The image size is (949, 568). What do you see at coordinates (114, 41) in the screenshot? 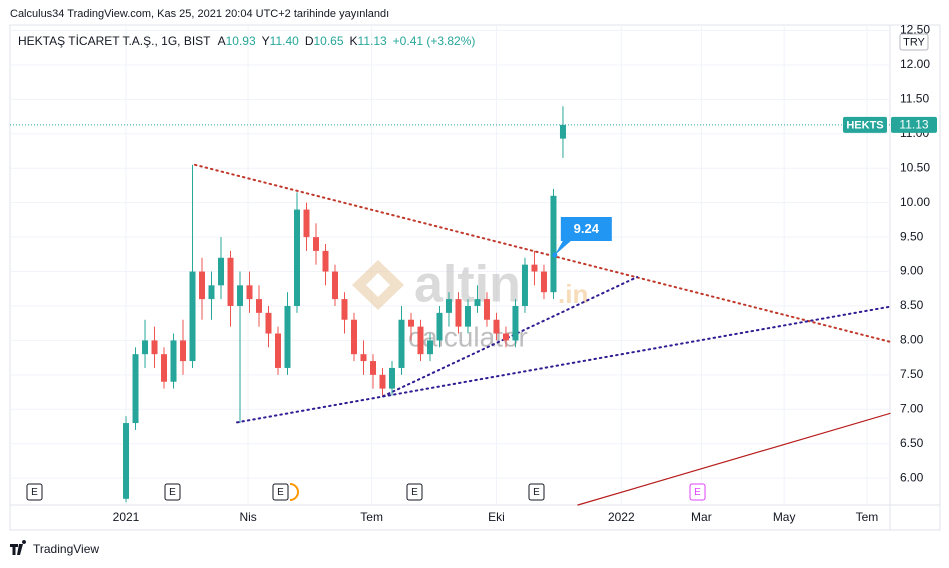
I see `symbol: HEKTAŞ TİCARET T.A.Ş., 1G, BIST` at bounding box center [114, 41].